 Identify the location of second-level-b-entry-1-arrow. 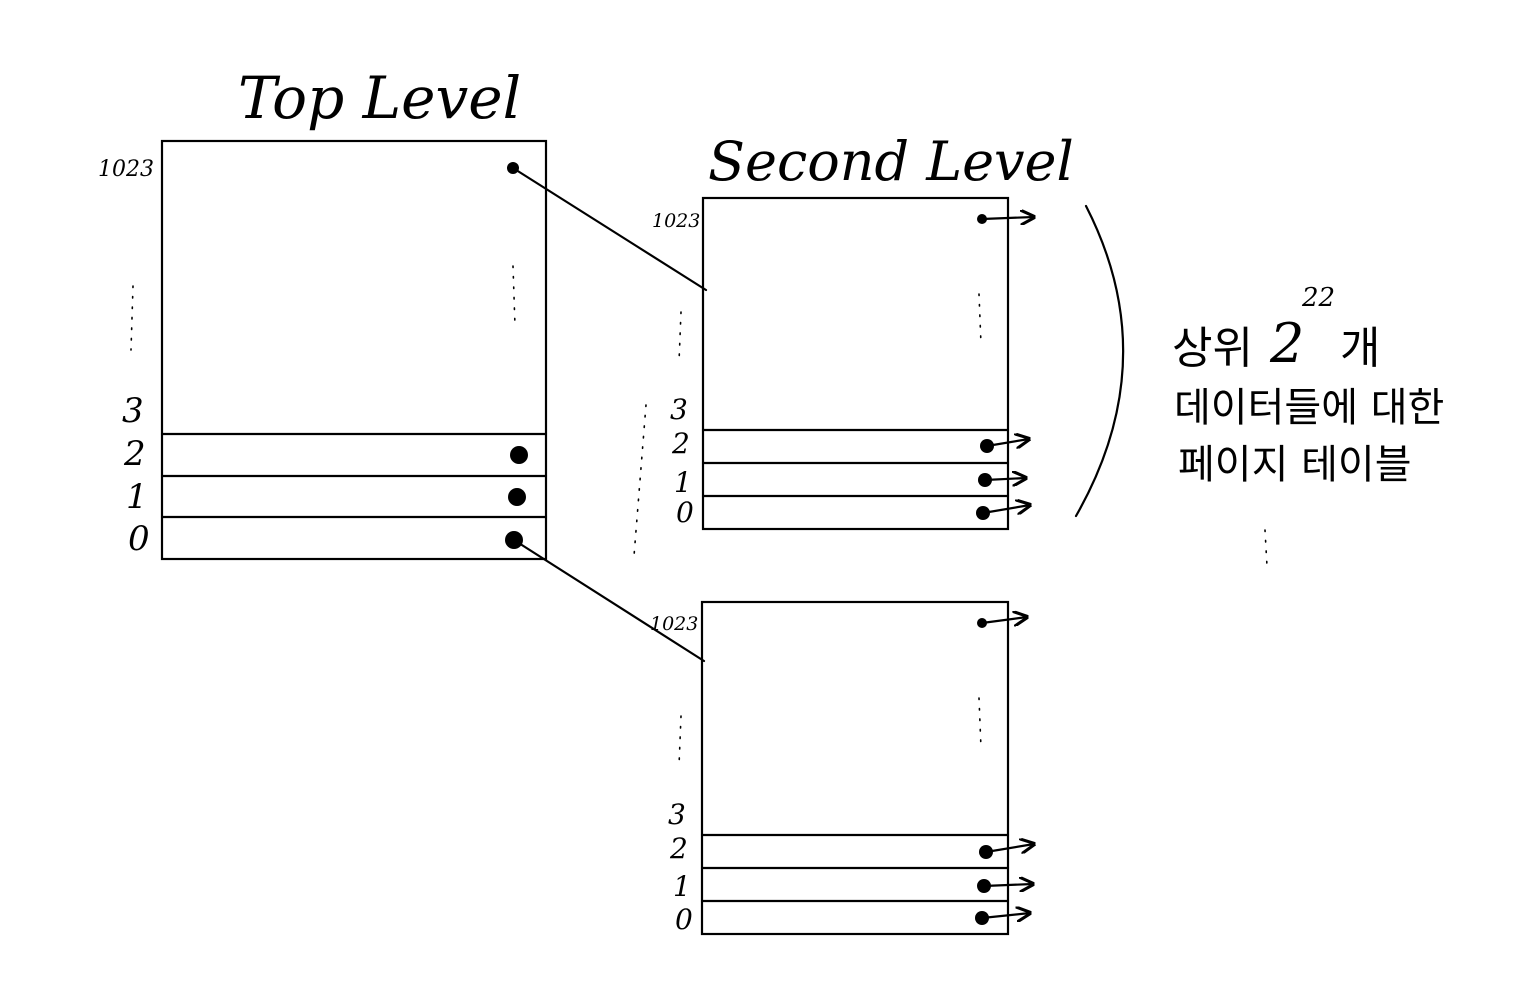
(1007, 885).